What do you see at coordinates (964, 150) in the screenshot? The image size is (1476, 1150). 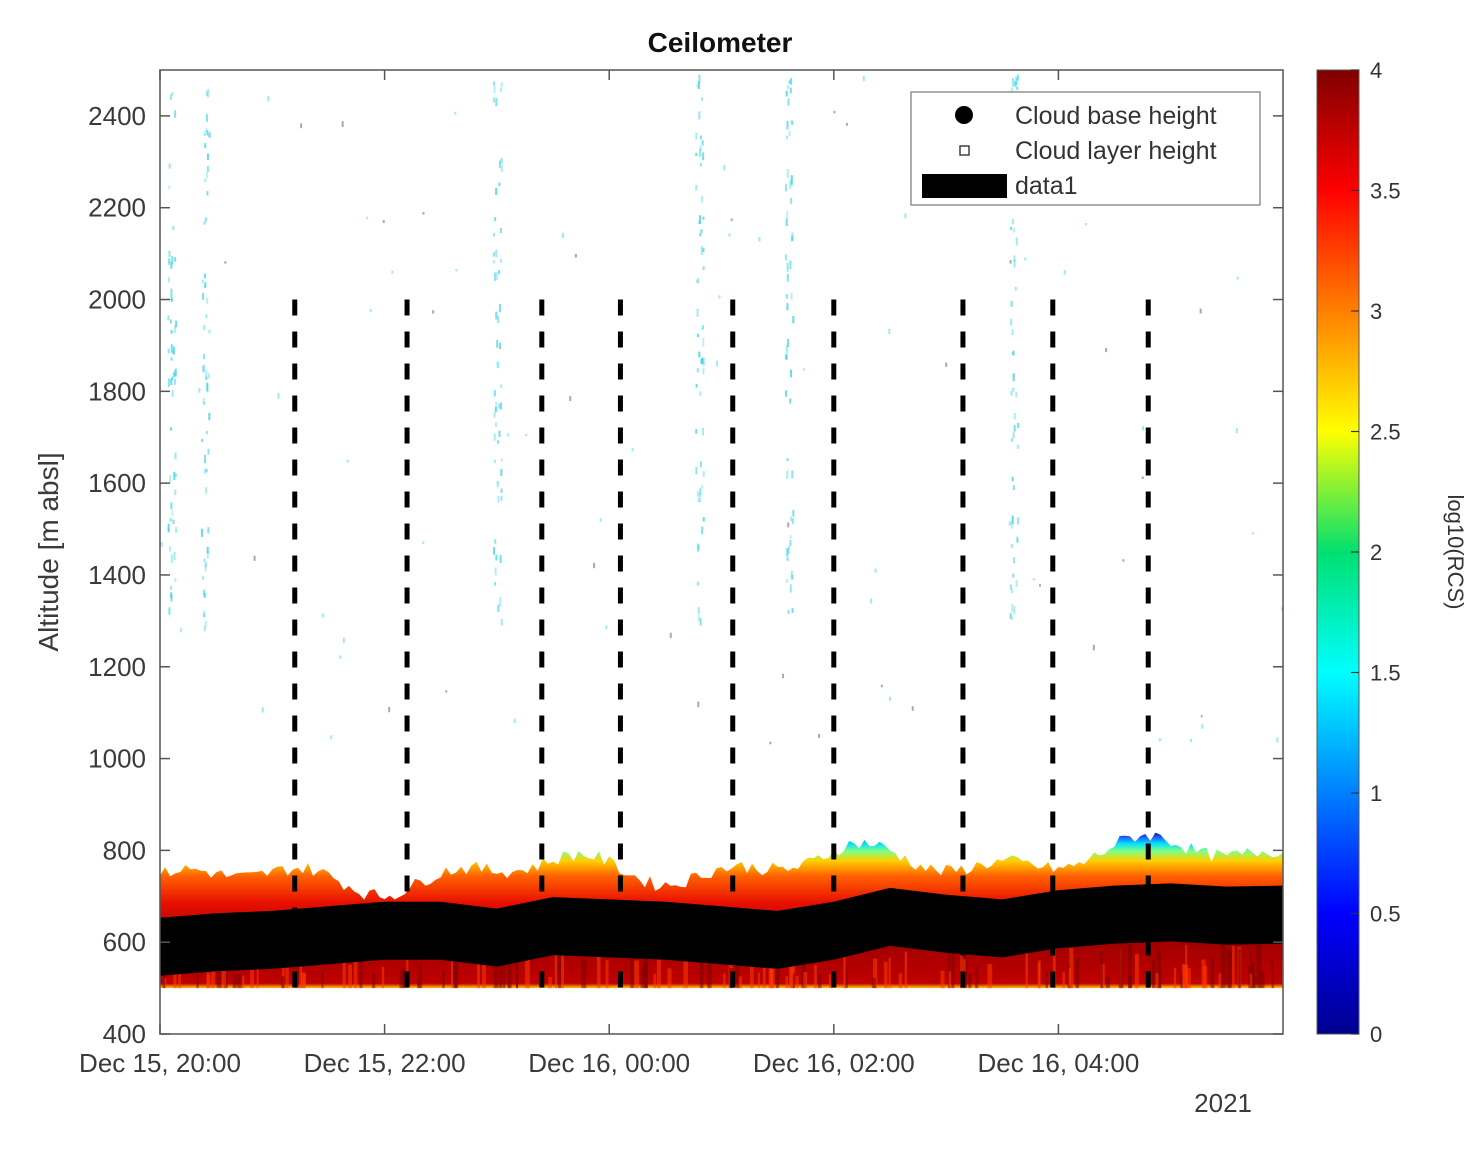 I see `legend-marker-cloud-layer` at bounding box center [964, 150].